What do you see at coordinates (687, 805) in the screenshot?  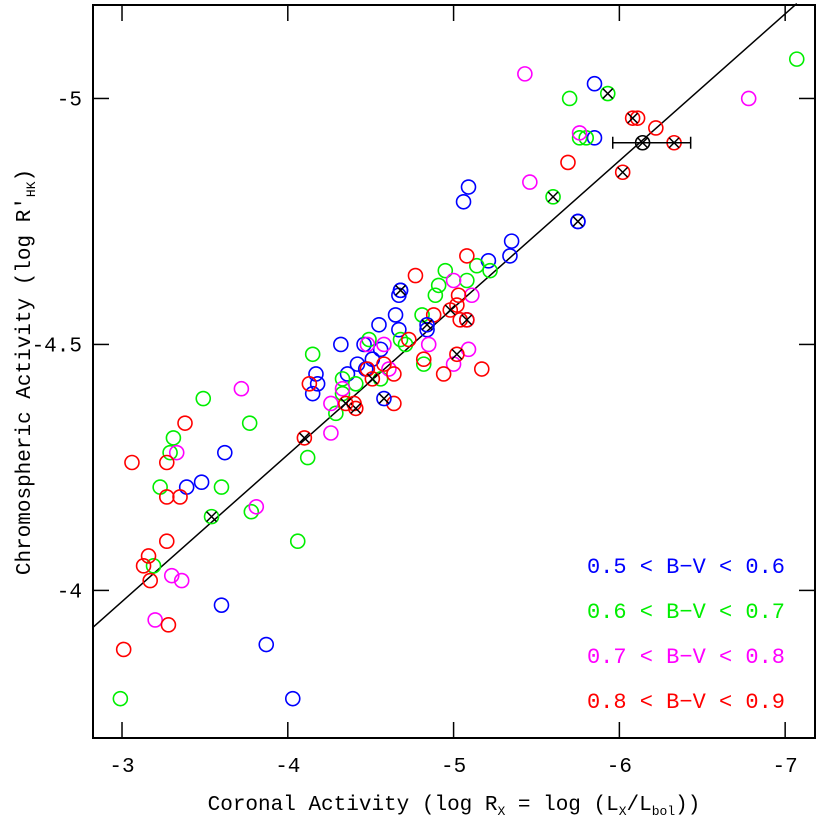 I see `x-label-part: ))` at bounding box center [687, 805].